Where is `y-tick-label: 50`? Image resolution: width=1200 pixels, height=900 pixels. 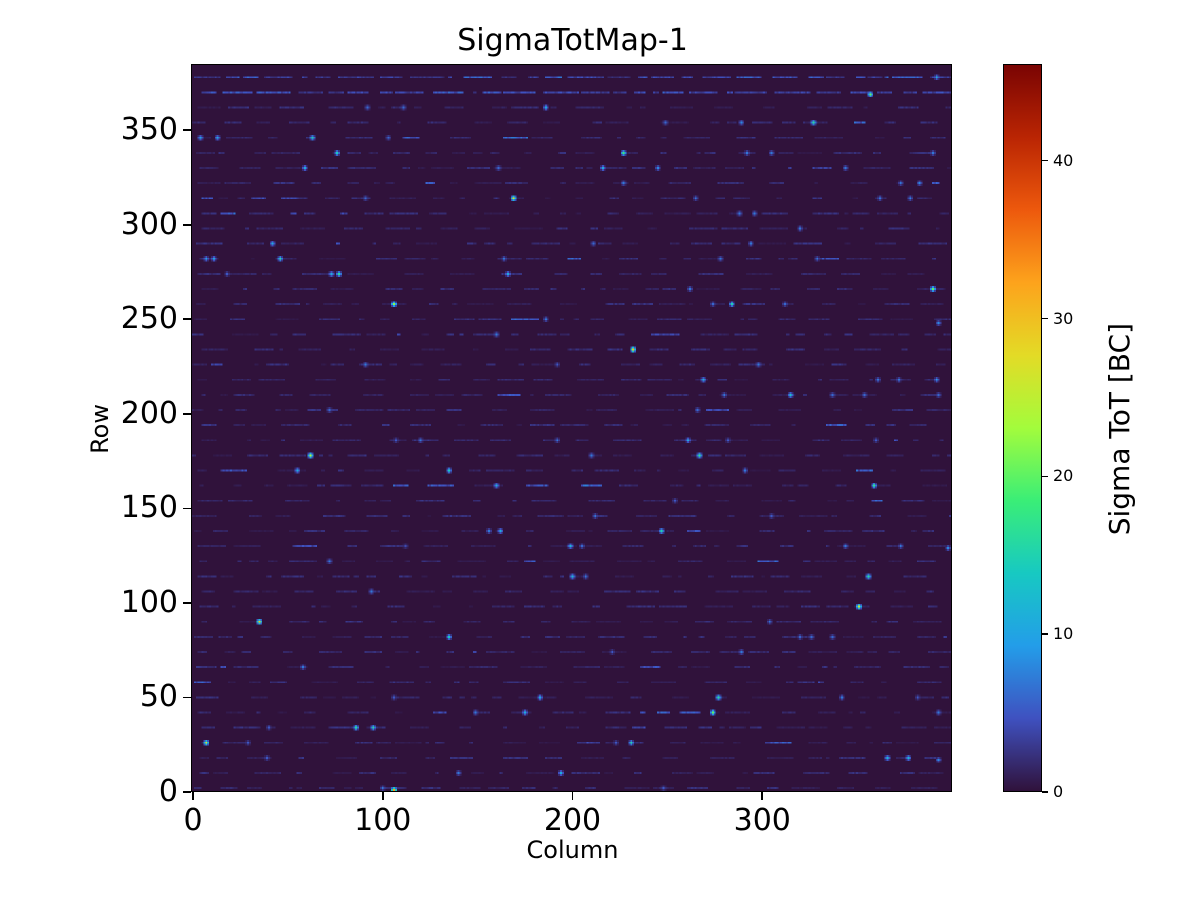
y-tick-label: 50 is located at coordinates (158, 697).